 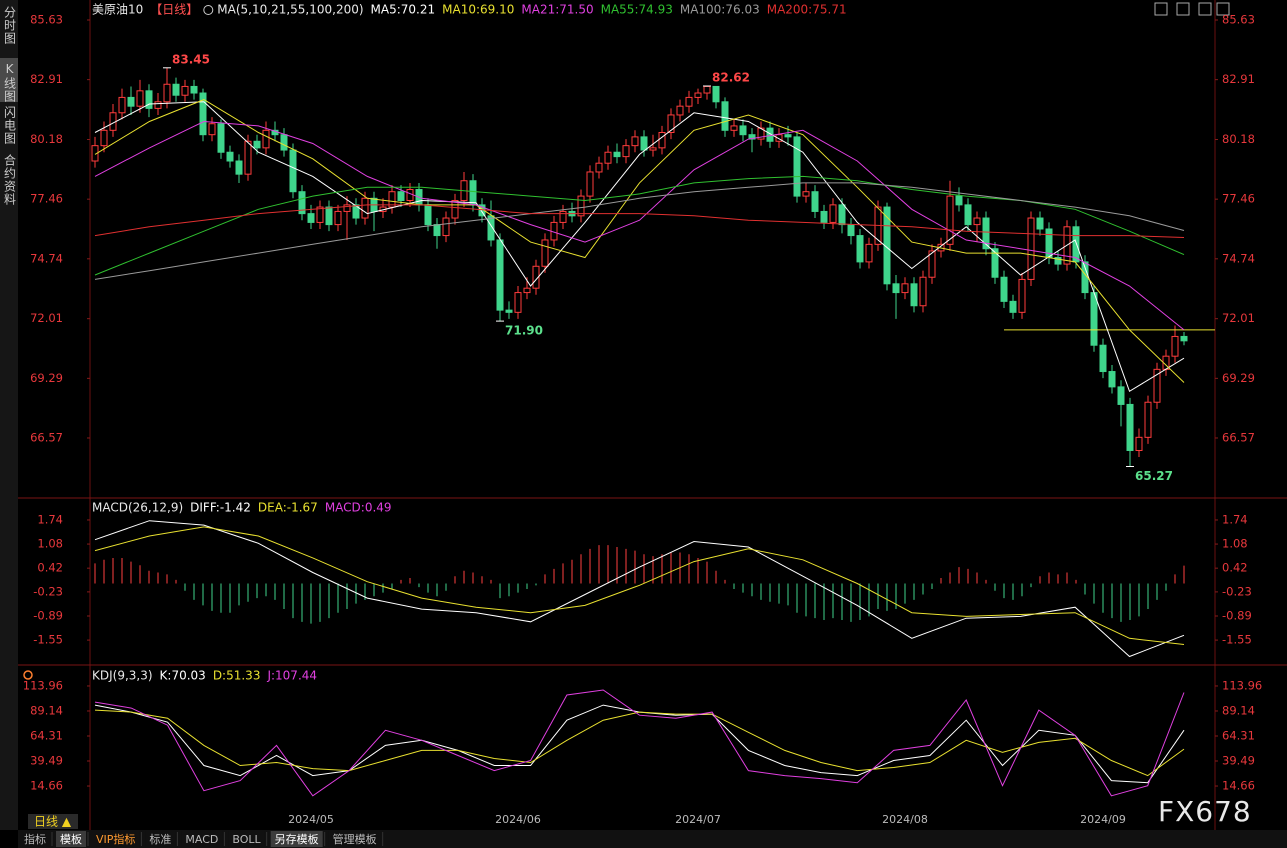 What do you see at coordinates (46, 437) in the screenshot?
I see `y-tick-label: 66.57` at bounding box center [46, 437].